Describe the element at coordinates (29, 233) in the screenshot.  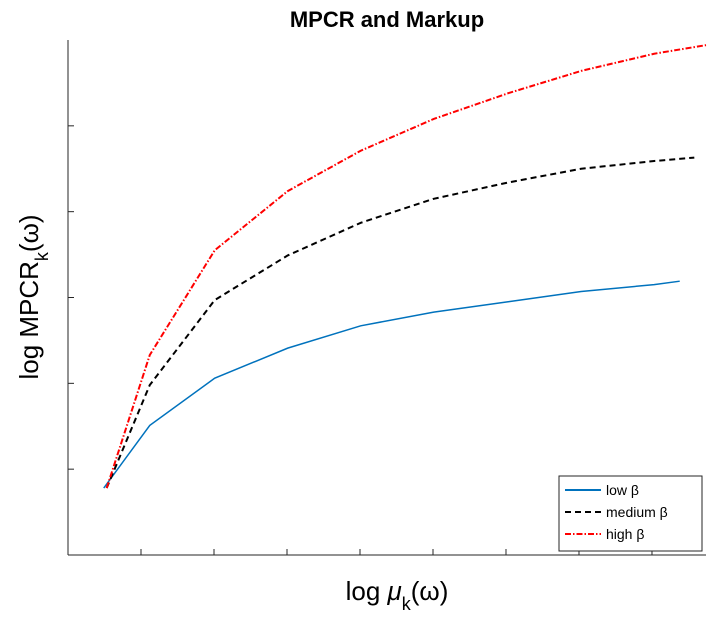
I see `y-axis-label-part: (ω)` at that location.